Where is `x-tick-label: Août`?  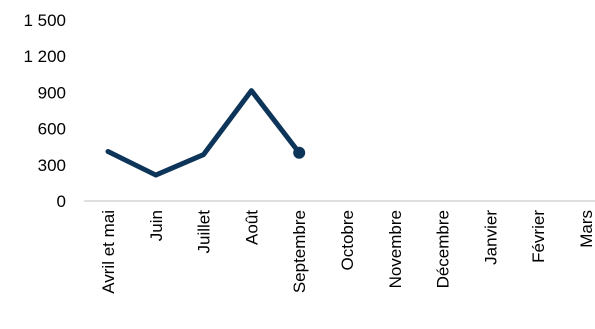
x-tick-label: Août is located at coordinates (251, 227).